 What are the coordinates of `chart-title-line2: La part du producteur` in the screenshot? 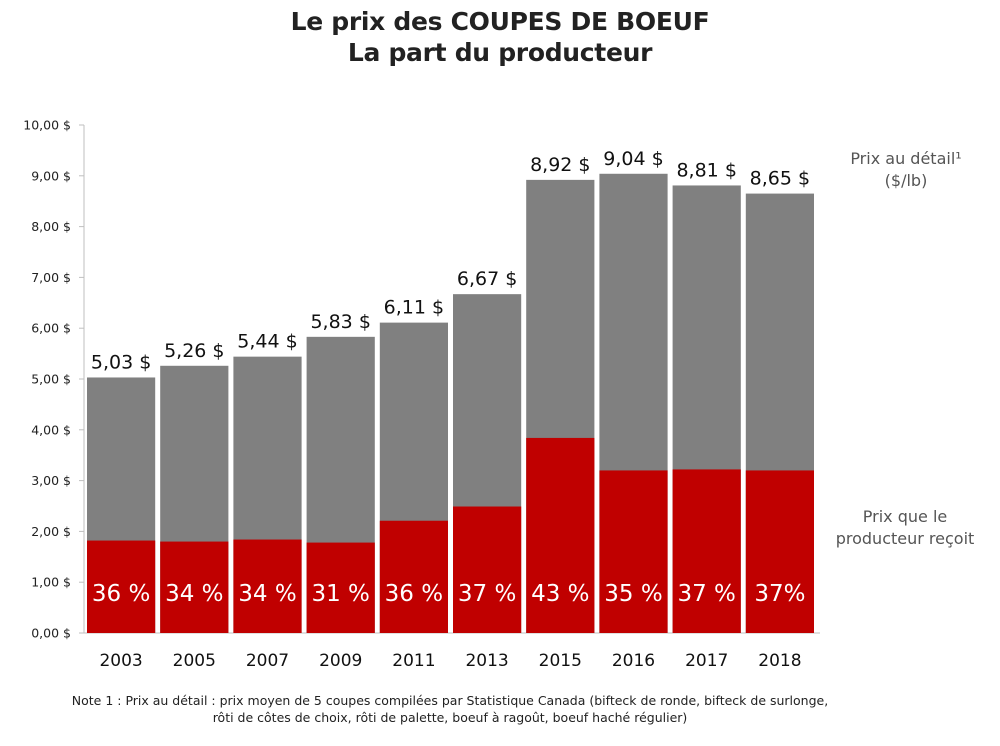 It's located at (500, 52).